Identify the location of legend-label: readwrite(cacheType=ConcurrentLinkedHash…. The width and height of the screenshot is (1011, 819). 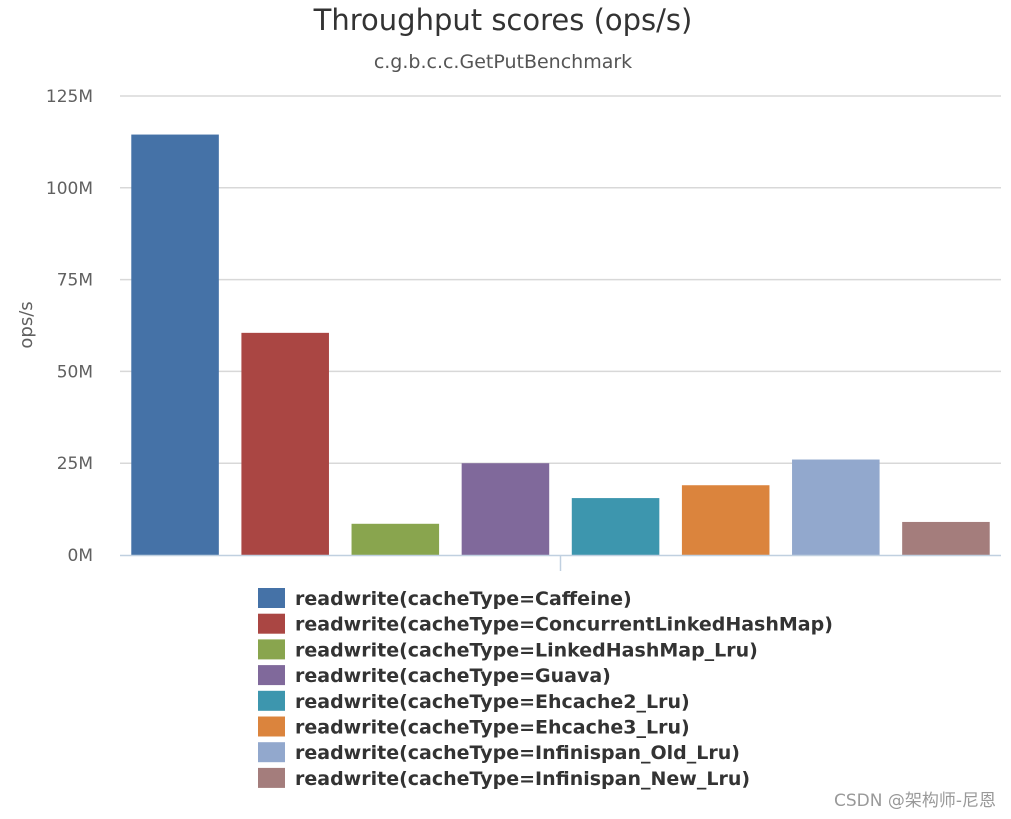
(564, 625).